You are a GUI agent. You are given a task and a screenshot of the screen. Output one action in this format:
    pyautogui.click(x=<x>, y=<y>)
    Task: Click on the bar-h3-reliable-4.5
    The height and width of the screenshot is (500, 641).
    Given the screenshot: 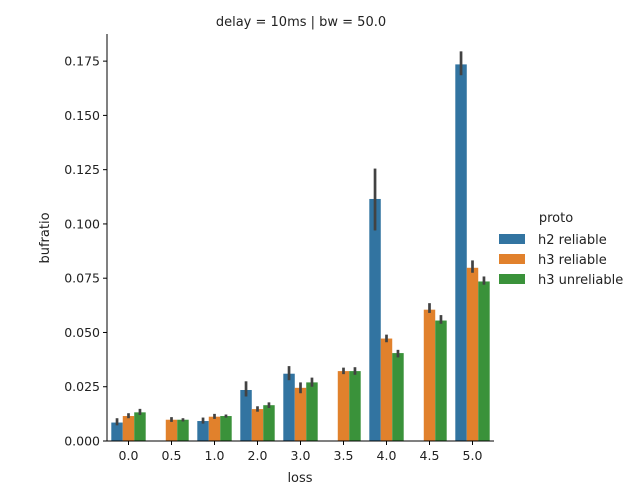 What is the action you would take?
    pyautogui.click(x=429, y=375)
    